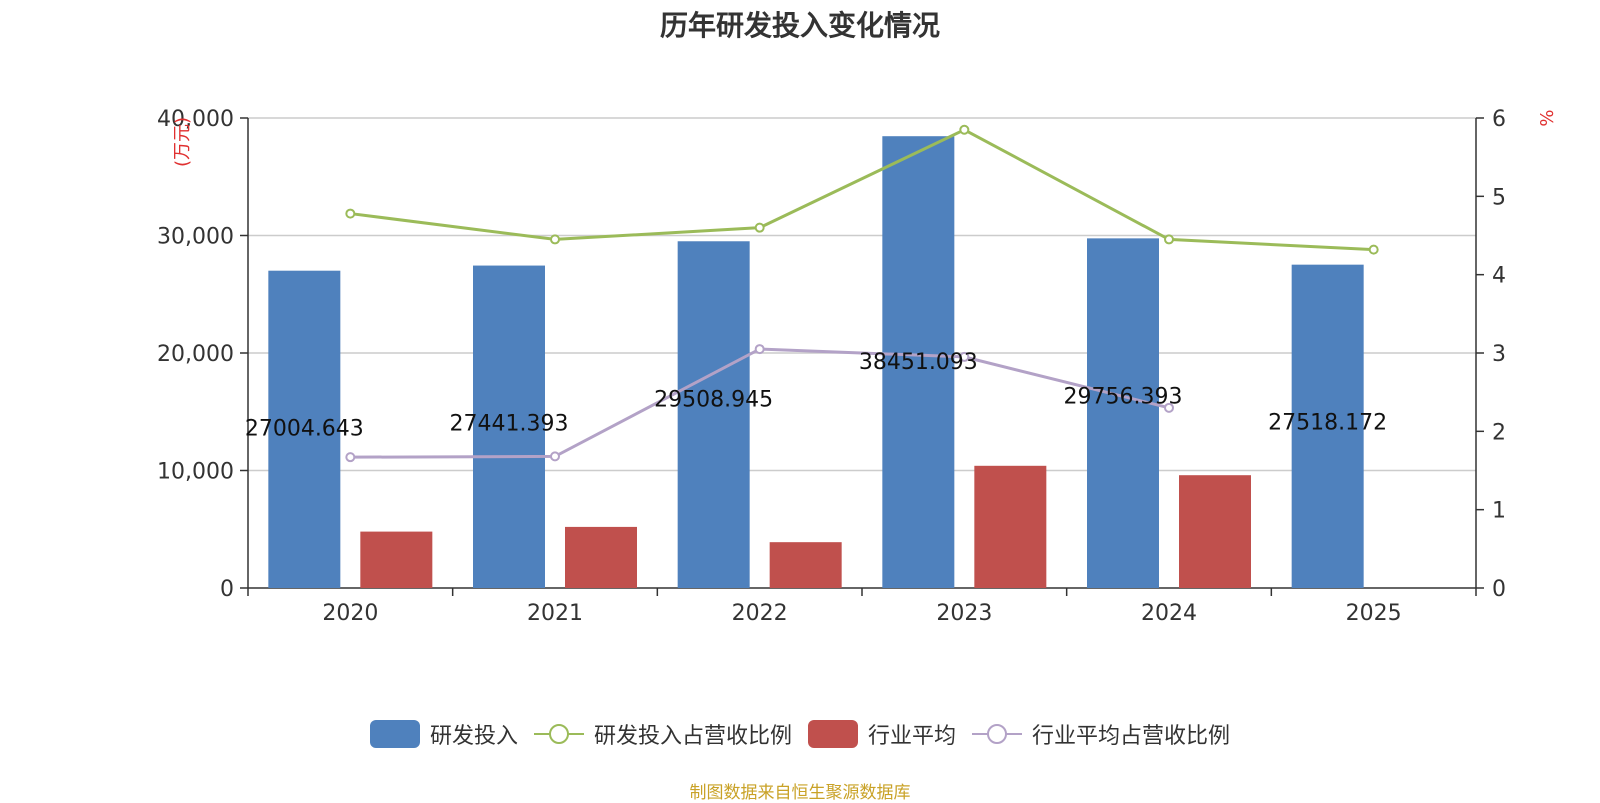  What do you see at coordinates (713, 399) in the screenshot?
I see `data-label-rd-investment: 29508.945` at bounding box center [713, 399].